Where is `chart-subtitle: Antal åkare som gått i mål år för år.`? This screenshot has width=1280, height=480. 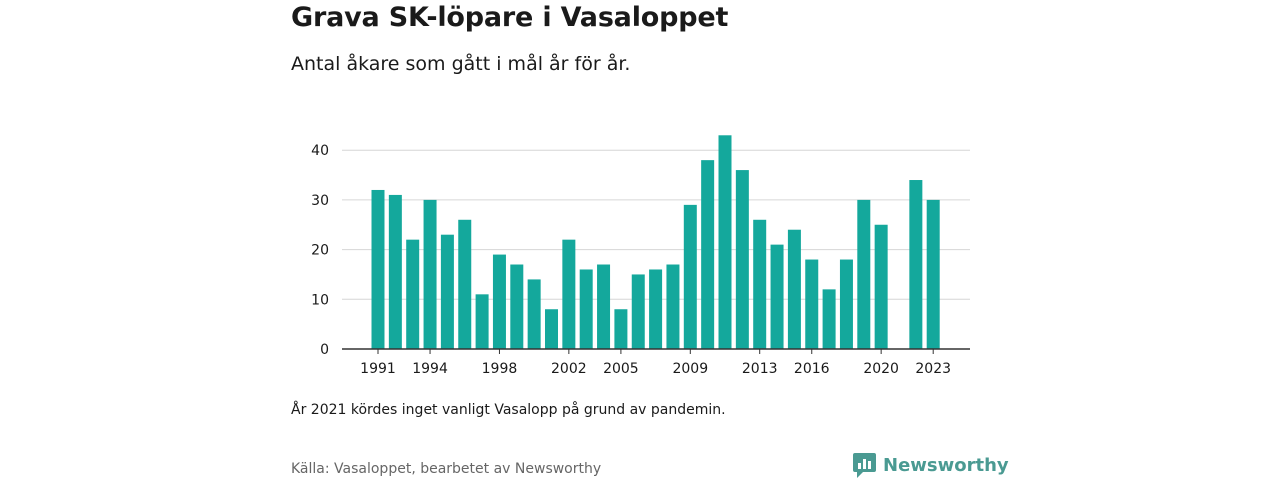
chart-subtitle: Antal åkare som gått i mål år för år. is located at coordinates (461, 64).